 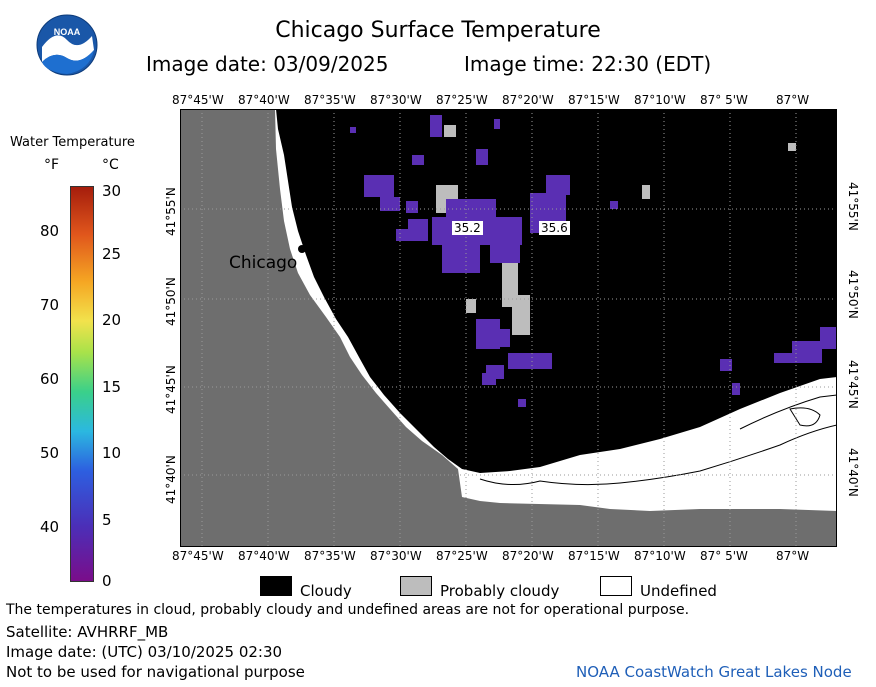 What do you see at coordinates (67, 45) in the screenshot?
I see `noaa-logo: NOAA` at bounding box center [67, 45].